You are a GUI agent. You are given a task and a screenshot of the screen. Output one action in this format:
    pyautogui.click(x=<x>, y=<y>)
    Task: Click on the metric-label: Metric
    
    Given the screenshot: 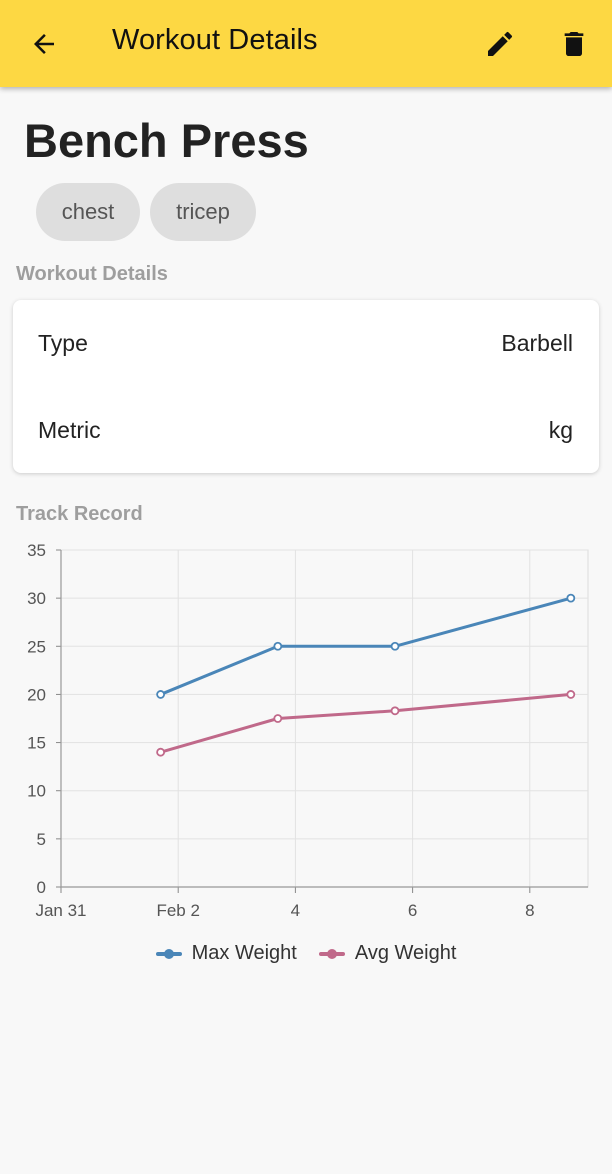 What is the action you would take?
    pyautogui.click(x=69, y=430)
    